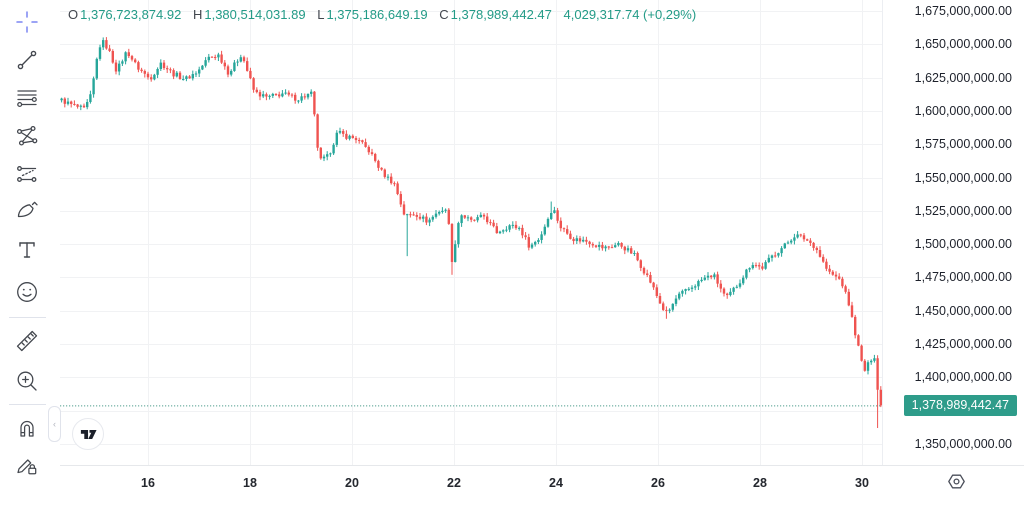 Image resolution: width=1024 pixels, height=509 pixels. What do you see at coordinates (444, 14) in the screenshot?
I see `close-label: C` at bounding box center [444, 14].